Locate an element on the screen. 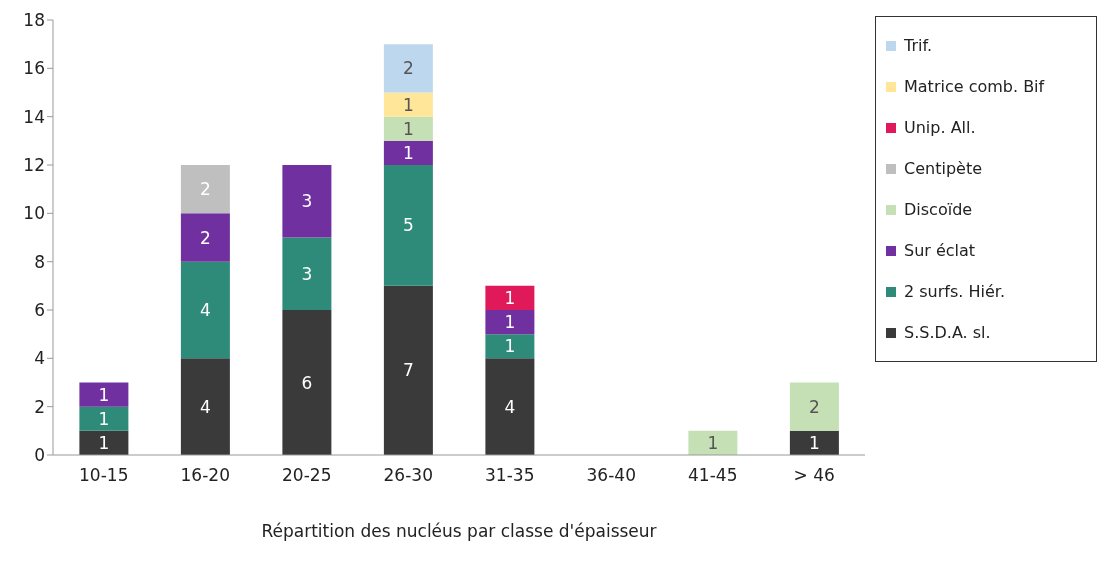  legend-label: Matrice comb. Bif is located at coordinates (974, 86).